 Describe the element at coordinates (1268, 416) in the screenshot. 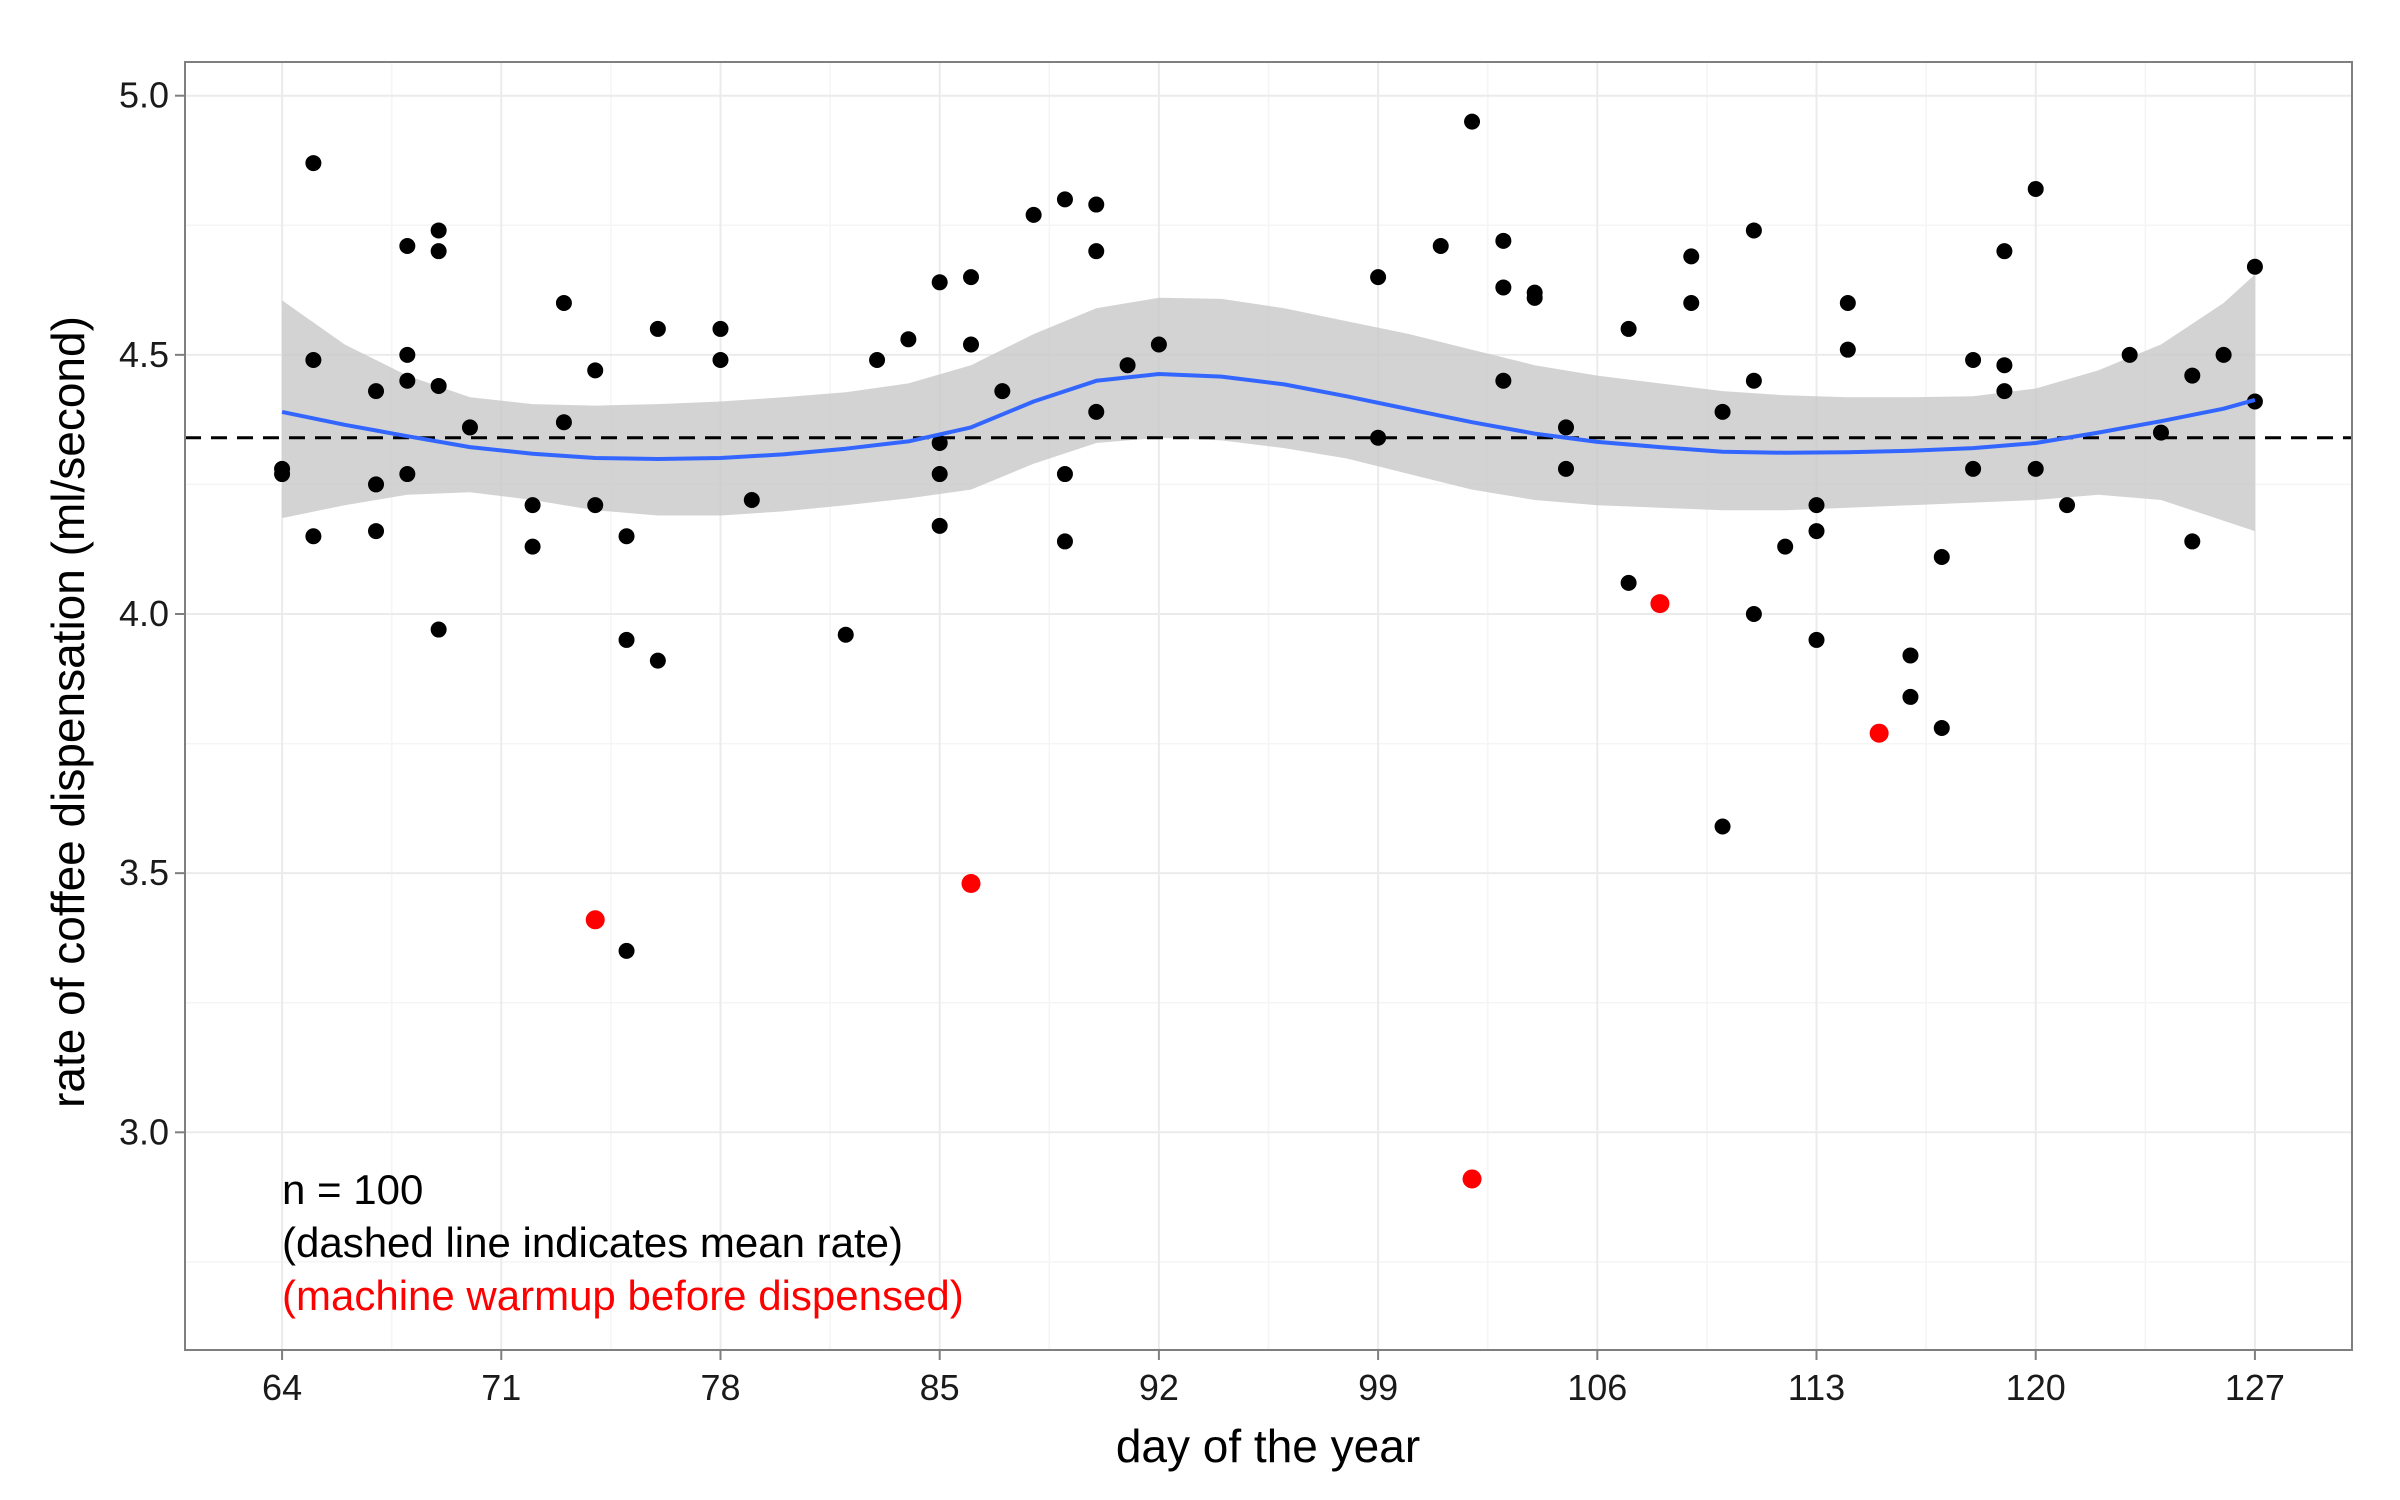

I see `smooth-line-layer` at that location.